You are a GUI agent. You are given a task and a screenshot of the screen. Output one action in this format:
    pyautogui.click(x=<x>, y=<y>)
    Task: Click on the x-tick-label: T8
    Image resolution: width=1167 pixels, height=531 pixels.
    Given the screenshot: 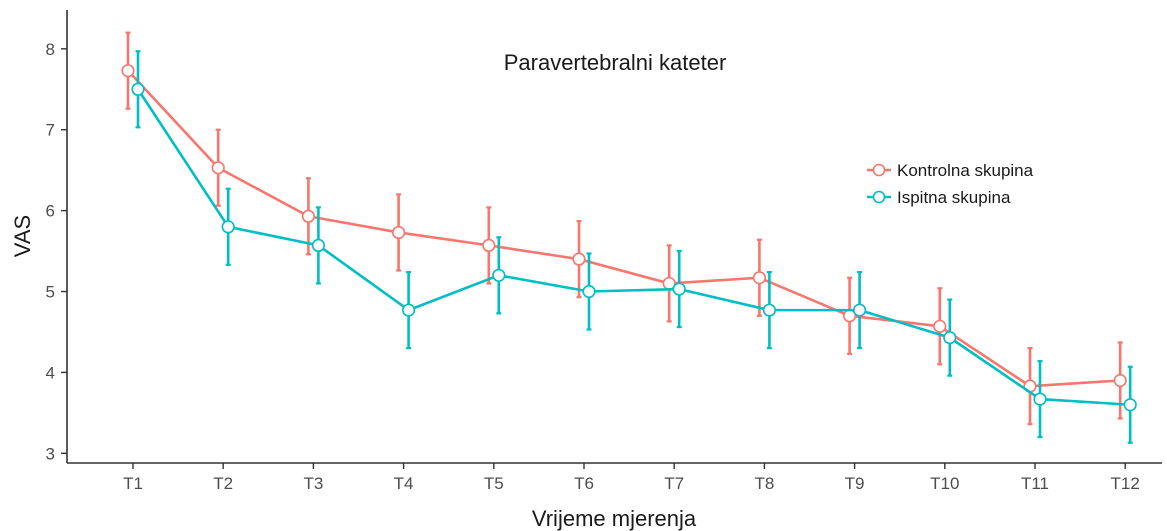 What is the action you would take?
    pyautogui.click(x=764, y=483)
    